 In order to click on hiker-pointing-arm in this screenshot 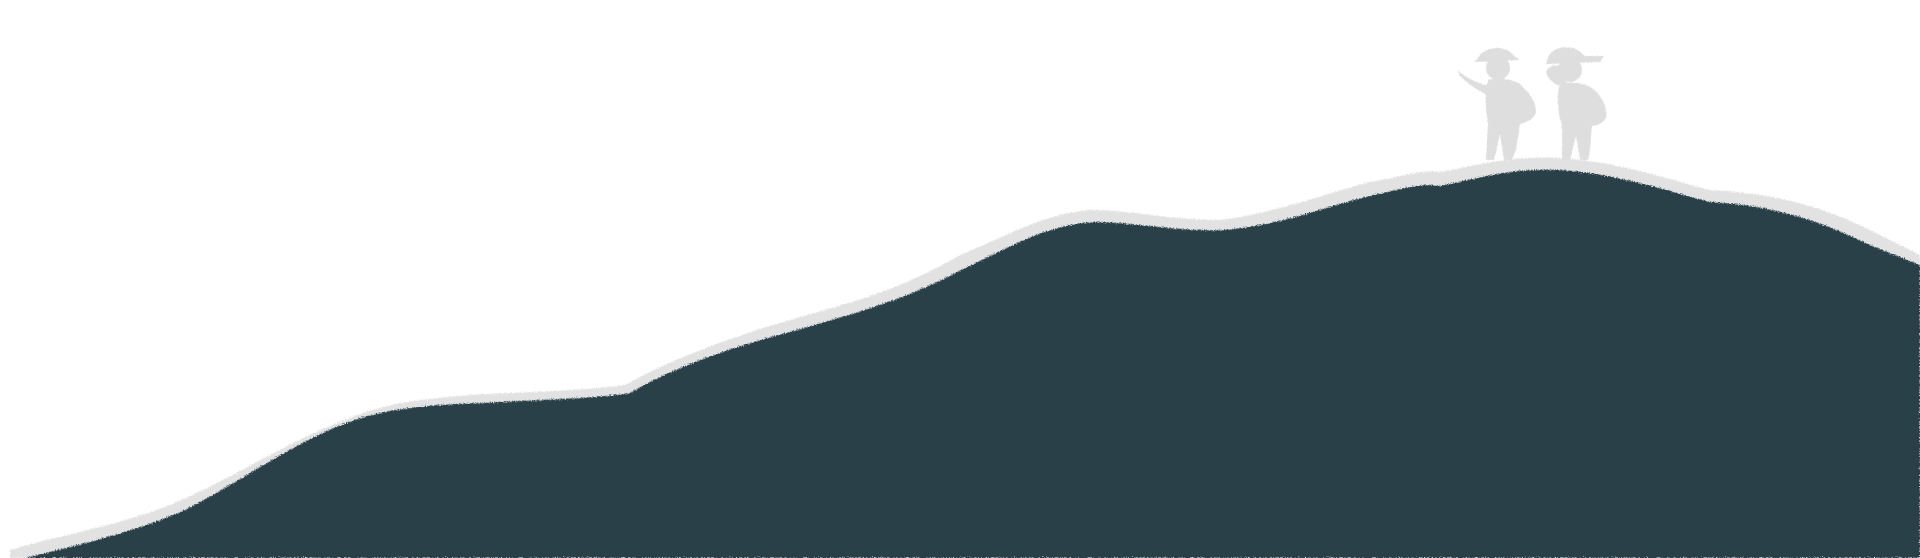, I will do `click(1474, 83)`.